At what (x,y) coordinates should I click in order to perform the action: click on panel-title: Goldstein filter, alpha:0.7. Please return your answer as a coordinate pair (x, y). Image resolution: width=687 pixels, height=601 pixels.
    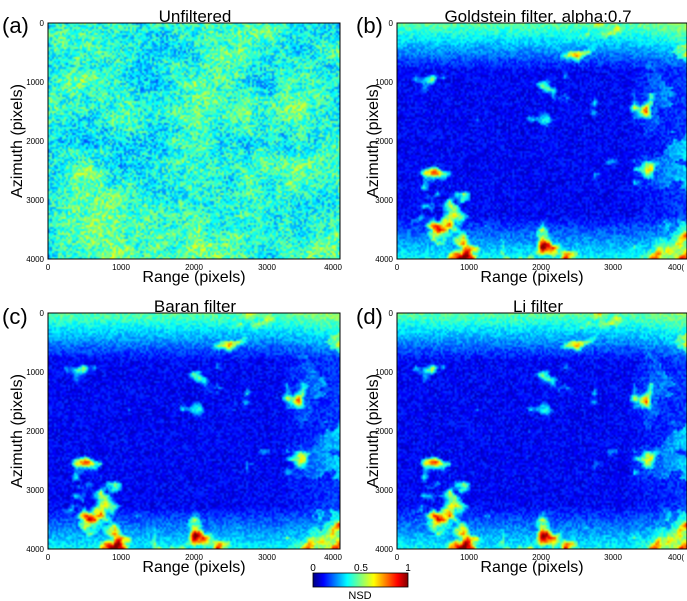
    Looking at the image, I should click on (537, 16).